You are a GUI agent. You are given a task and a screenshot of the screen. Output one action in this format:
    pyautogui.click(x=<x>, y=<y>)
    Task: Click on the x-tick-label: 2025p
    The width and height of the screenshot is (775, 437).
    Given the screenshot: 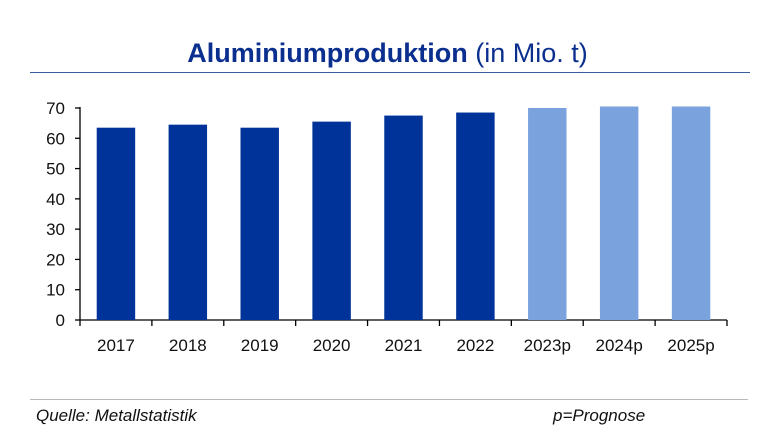 What is the action you would take?
    pyautogui.click(x=690, y=345)
    